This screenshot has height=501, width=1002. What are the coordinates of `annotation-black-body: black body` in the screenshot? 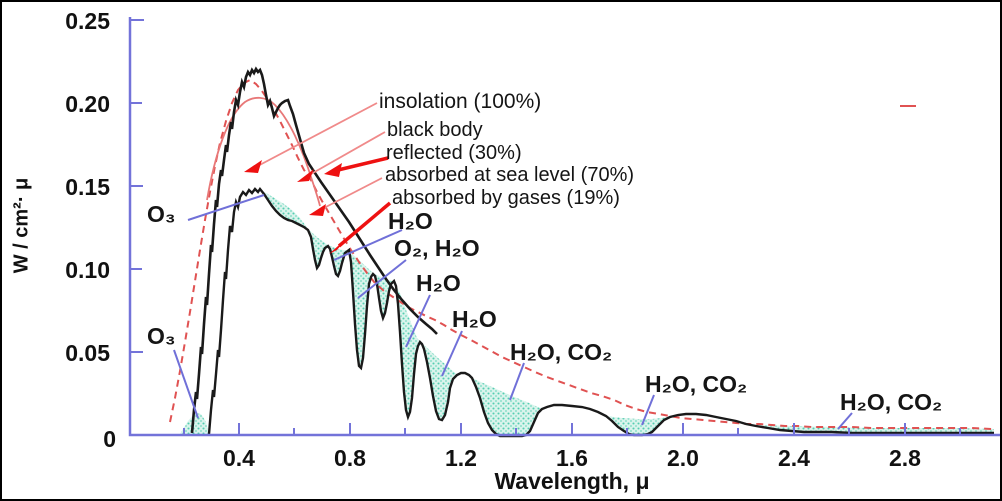 It's located at (435, 130).